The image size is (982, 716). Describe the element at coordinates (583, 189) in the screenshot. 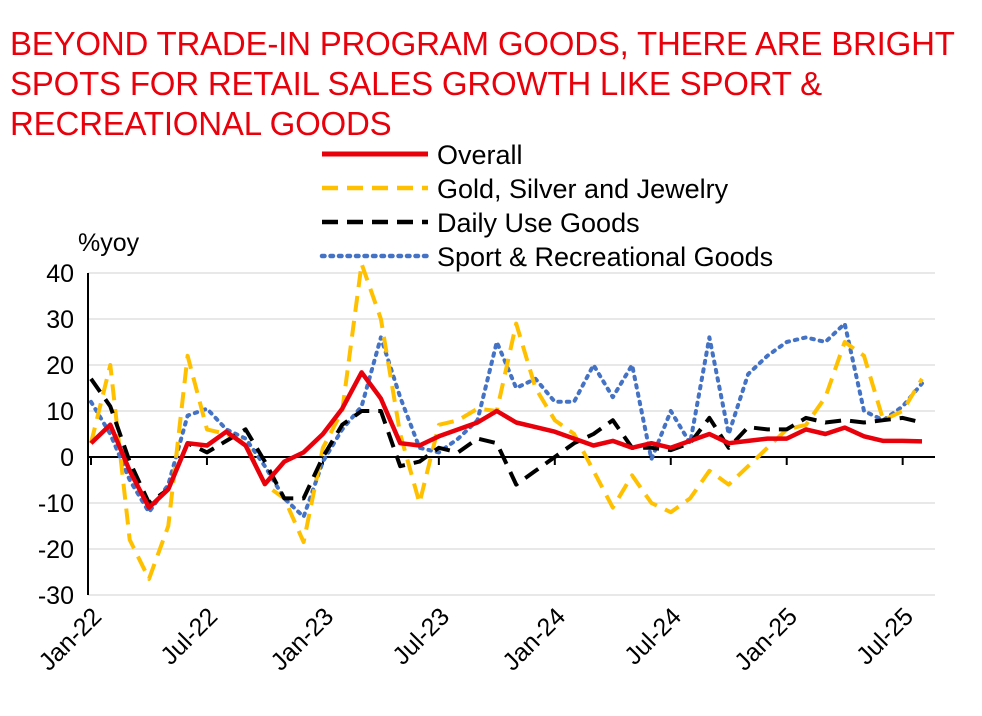

I see `legend-label: Gold, Silver and Jewelry` at that location.